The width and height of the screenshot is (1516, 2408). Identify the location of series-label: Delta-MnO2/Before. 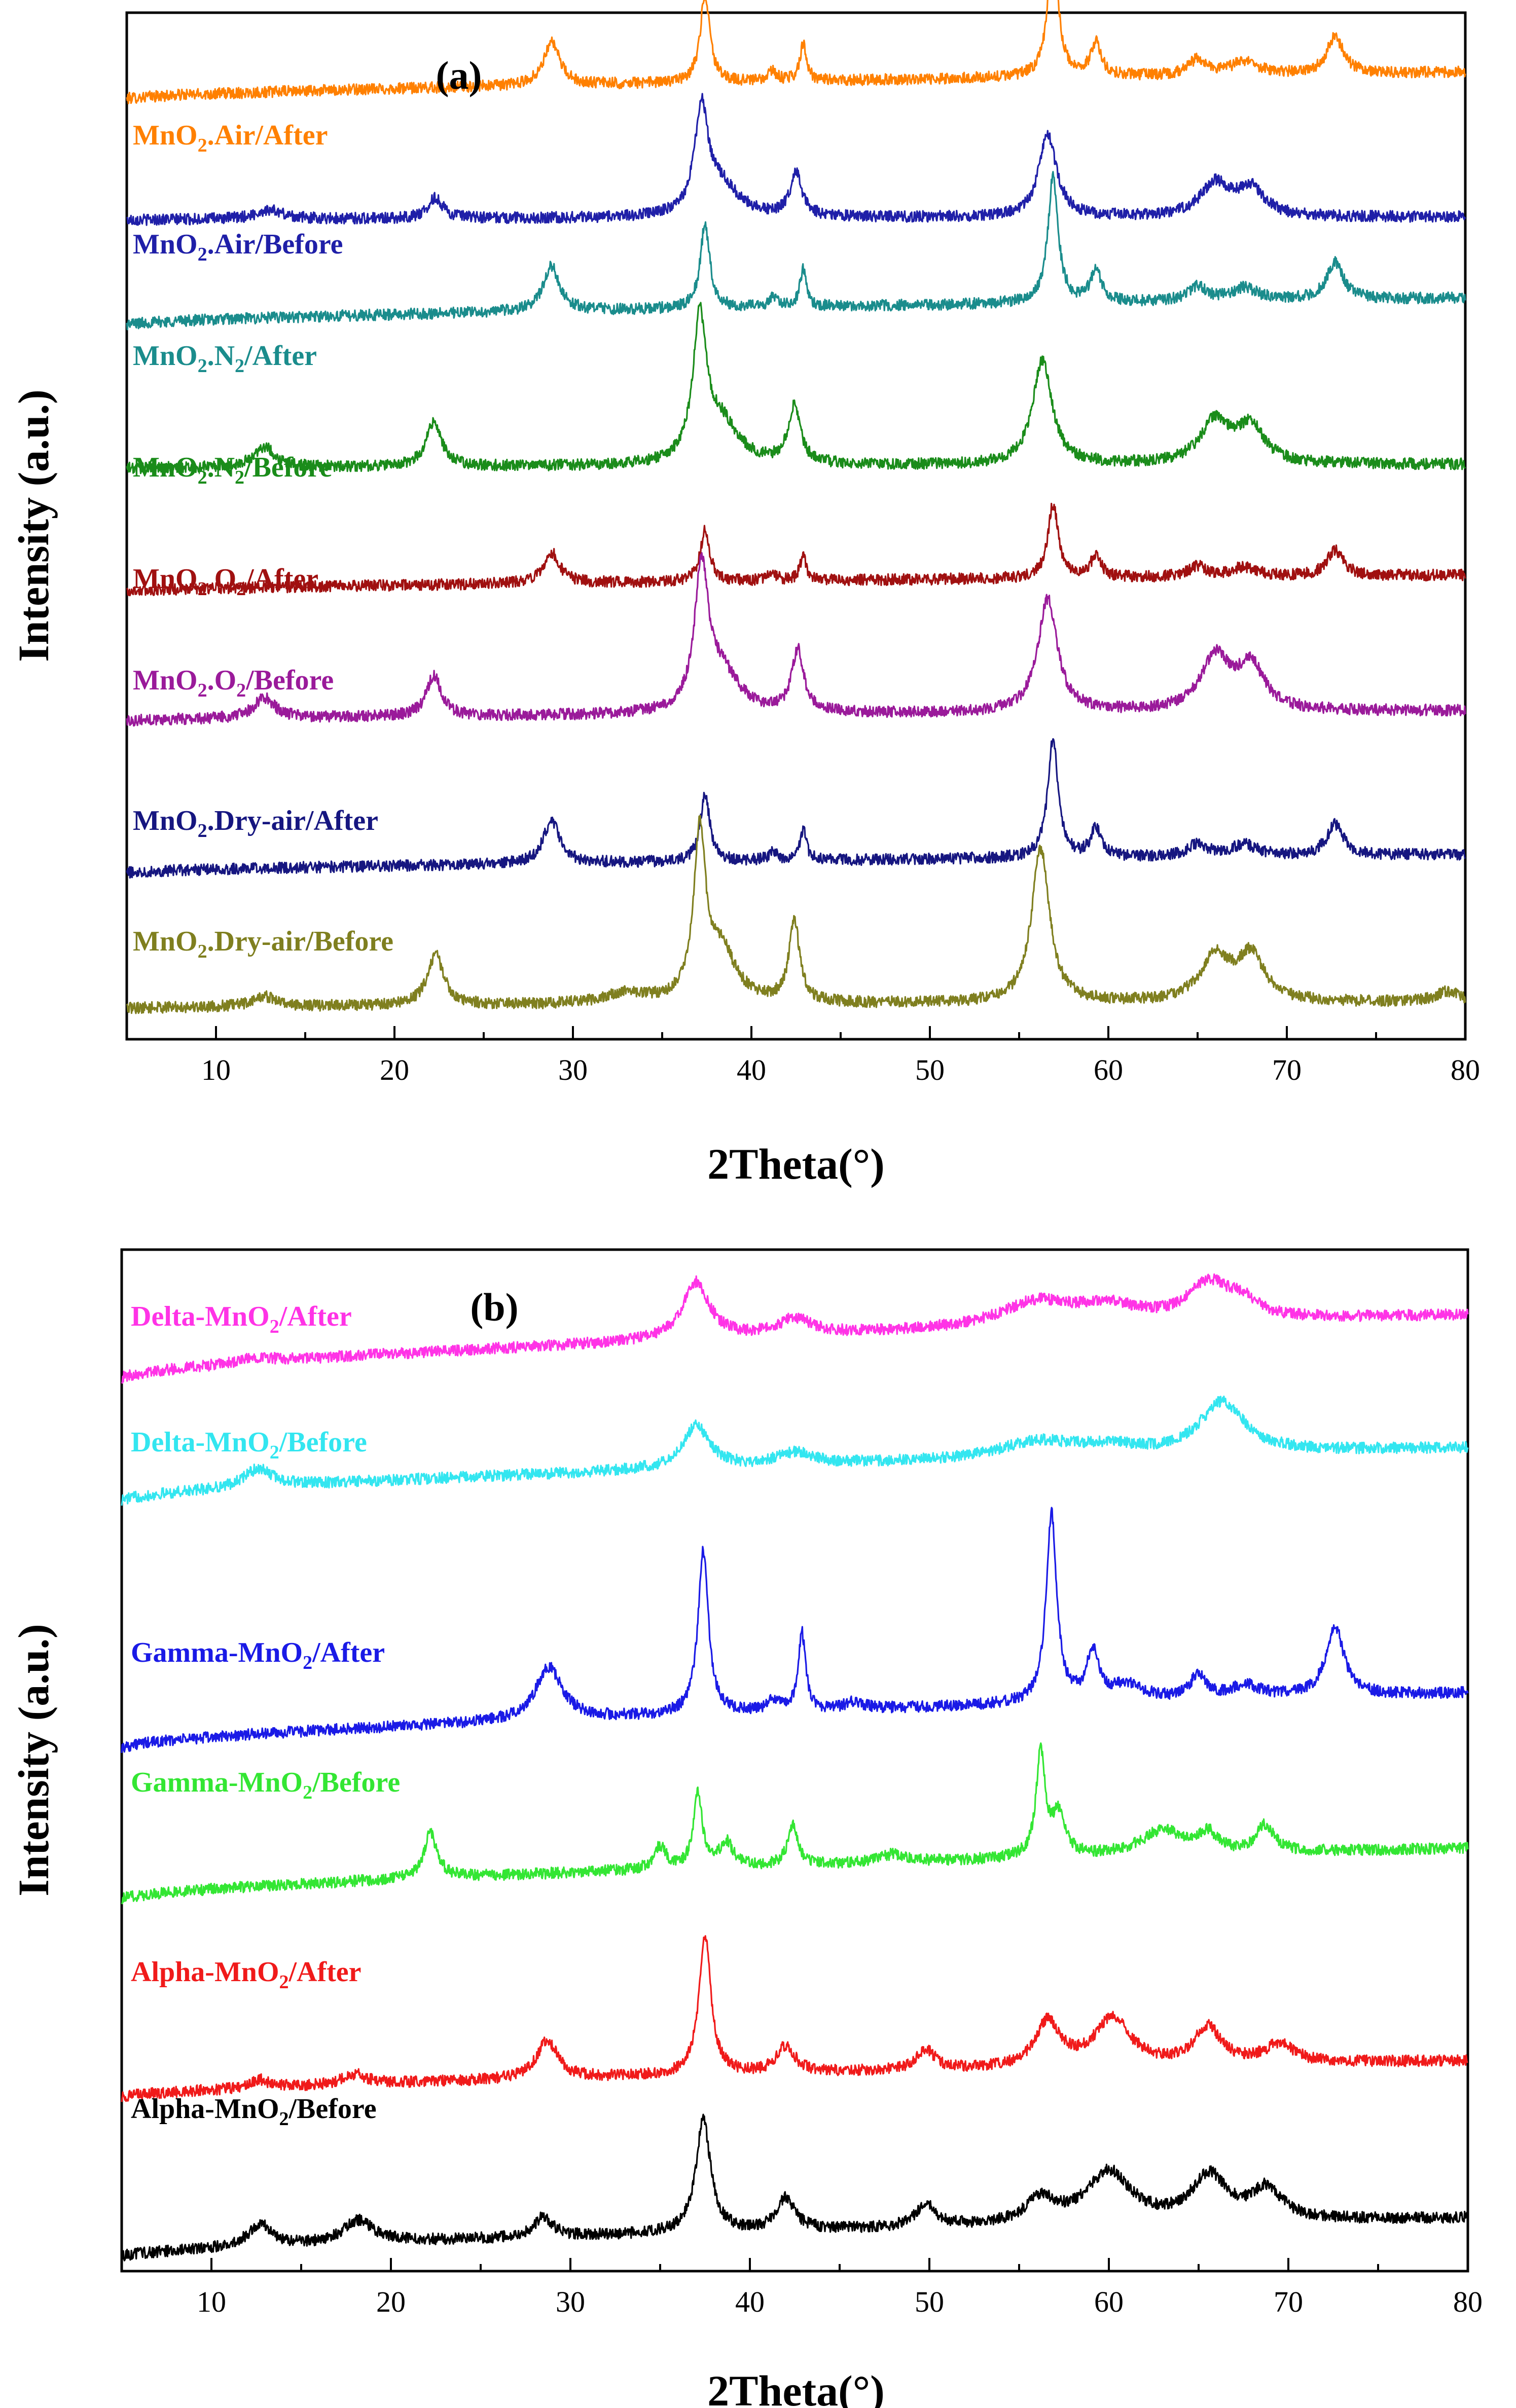
(249, 1445).